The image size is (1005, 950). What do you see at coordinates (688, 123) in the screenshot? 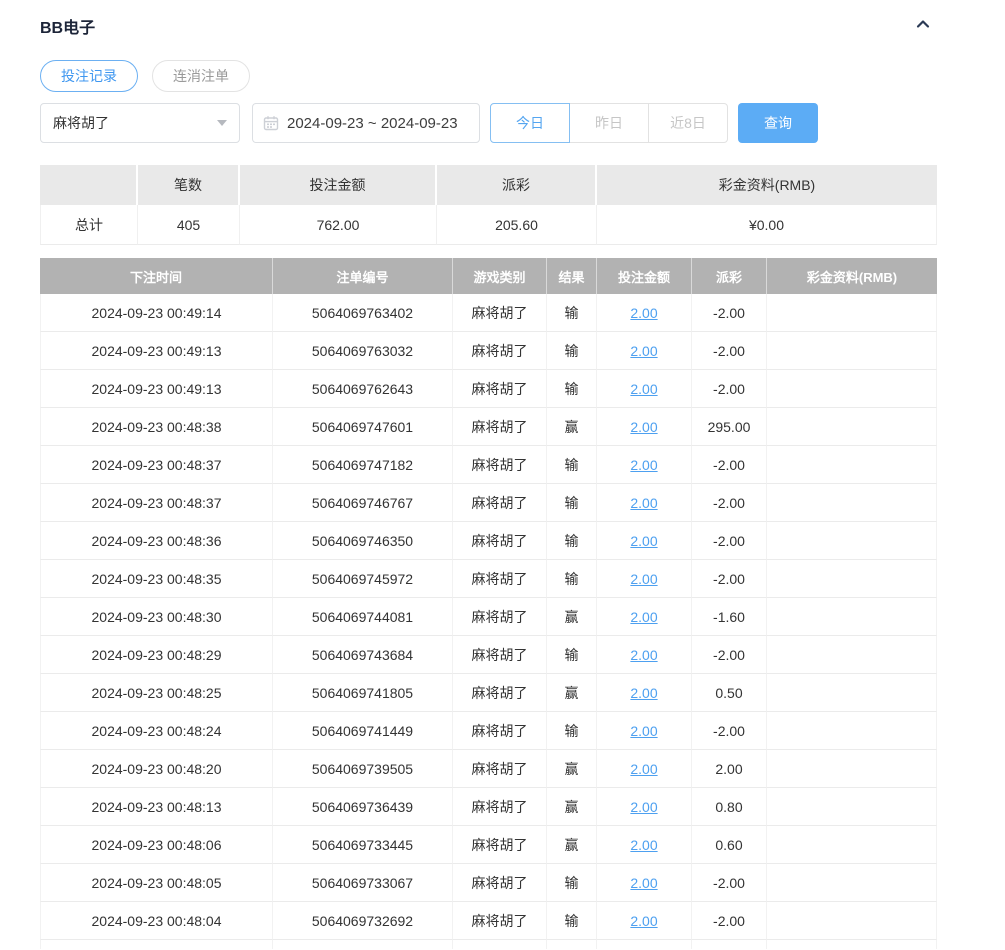
I see `quick-range-last8days: 近8日` at bounding box center [688, 123].